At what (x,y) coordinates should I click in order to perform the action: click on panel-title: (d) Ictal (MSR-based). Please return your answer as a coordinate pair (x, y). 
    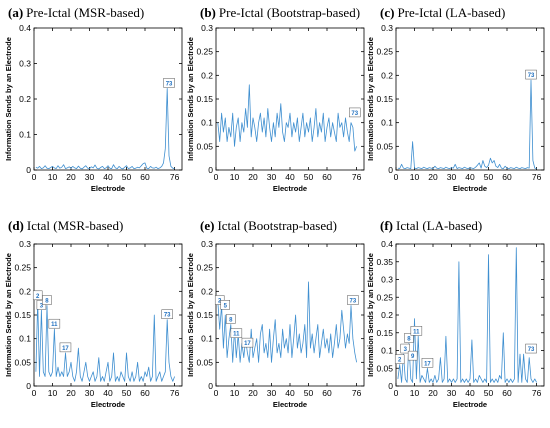
    Looking at the image, I should click on (65, 225).